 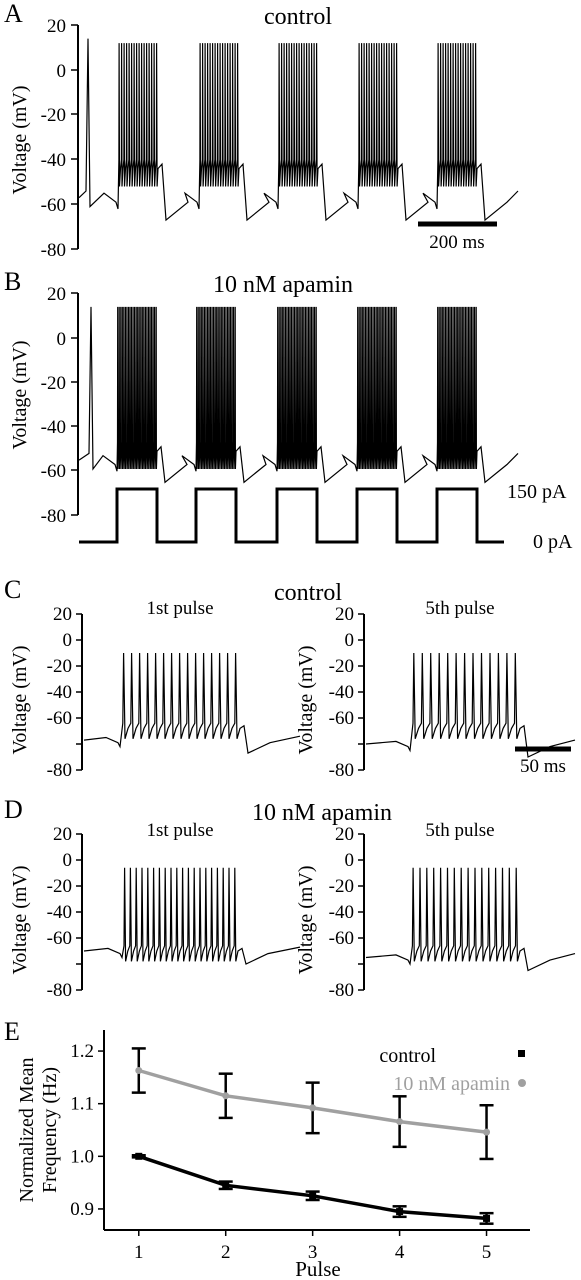 I want to click on panel-d-left-ylabel: Voltage (mV), so click(x=20, y=919).